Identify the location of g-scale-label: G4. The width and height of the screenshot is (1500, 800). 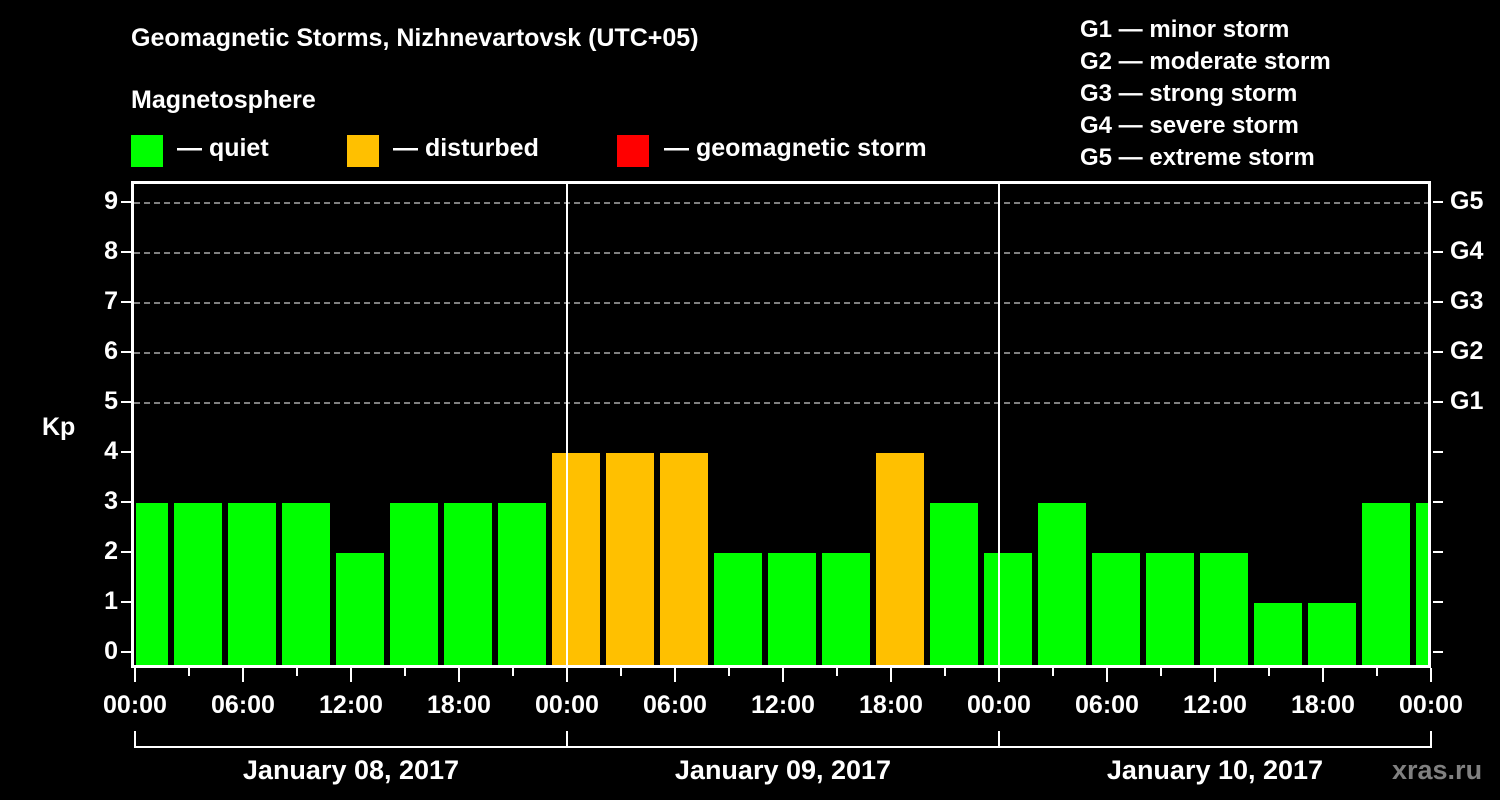
(1467, 251).